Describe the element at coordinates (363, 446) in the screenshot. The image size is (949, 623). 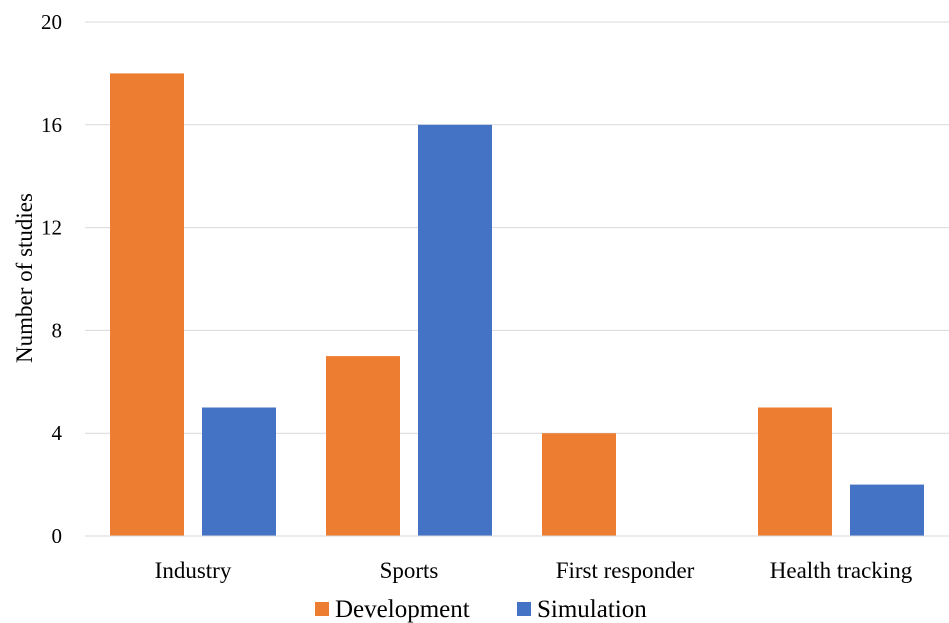
I see `bar-development-sports` at that location.